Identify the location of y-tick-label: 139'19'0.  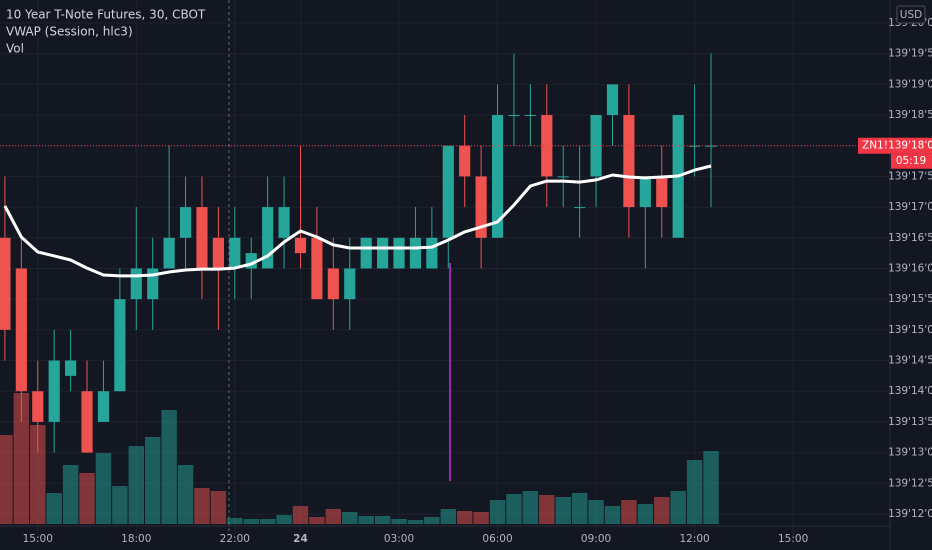
(910, 84).